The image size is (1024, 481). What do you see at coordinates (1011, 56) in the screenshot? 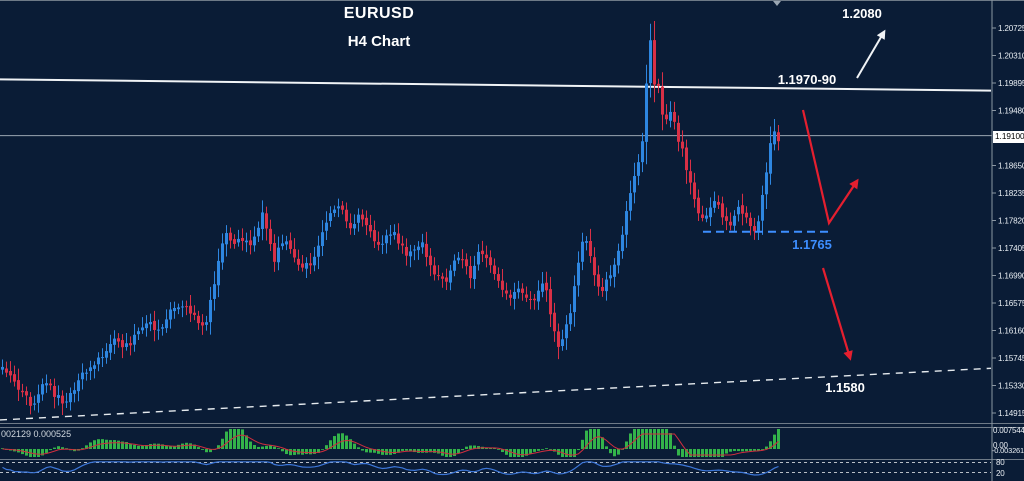
I see `price-tick-label: 1.20310` at bounding box center [1011, 56].